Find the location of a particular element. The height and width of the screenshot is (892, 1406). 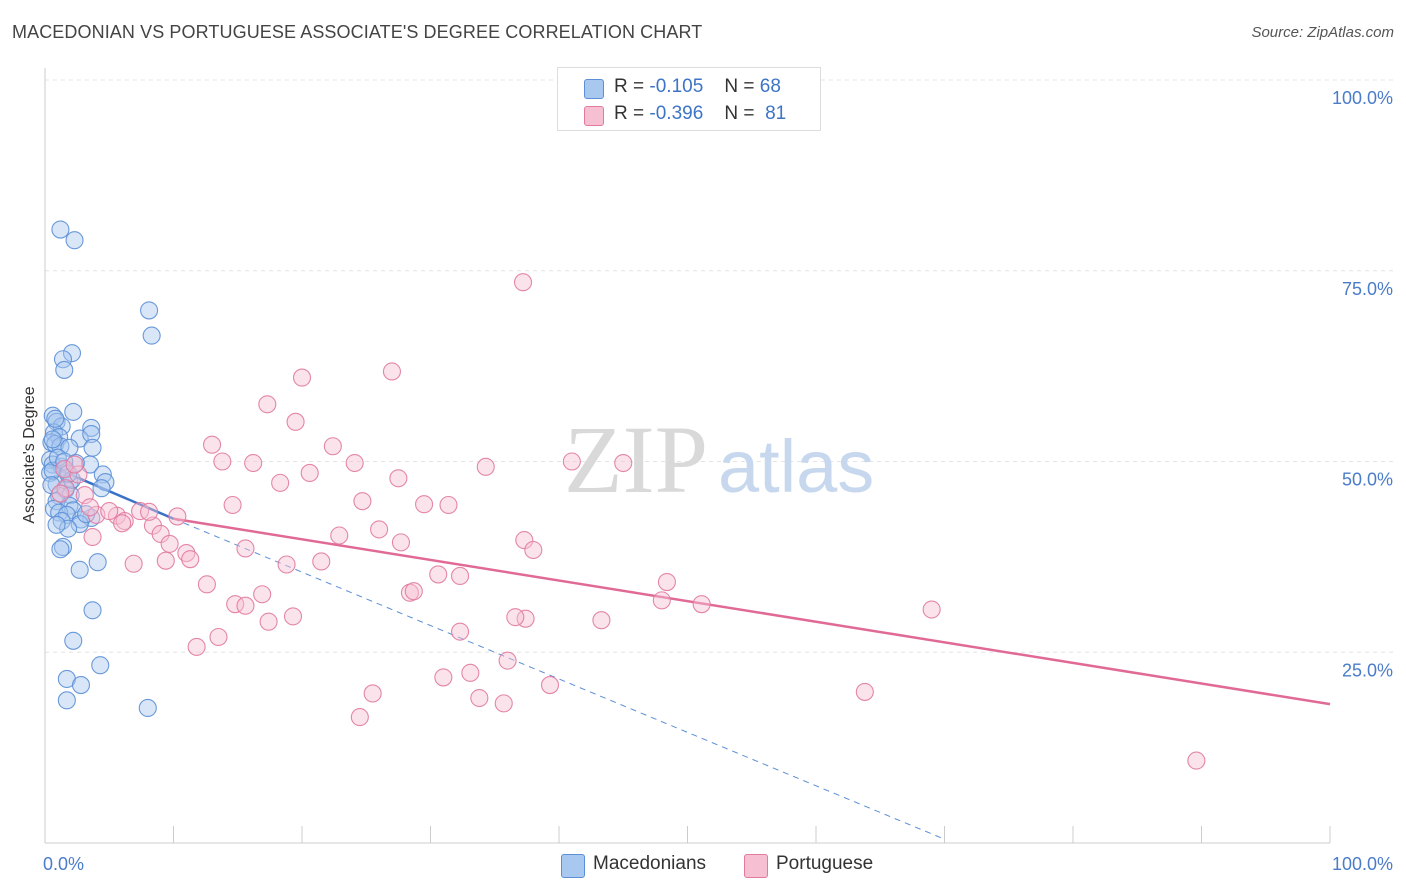

legend-n-value: 81 is located at coordinates (776, 113).